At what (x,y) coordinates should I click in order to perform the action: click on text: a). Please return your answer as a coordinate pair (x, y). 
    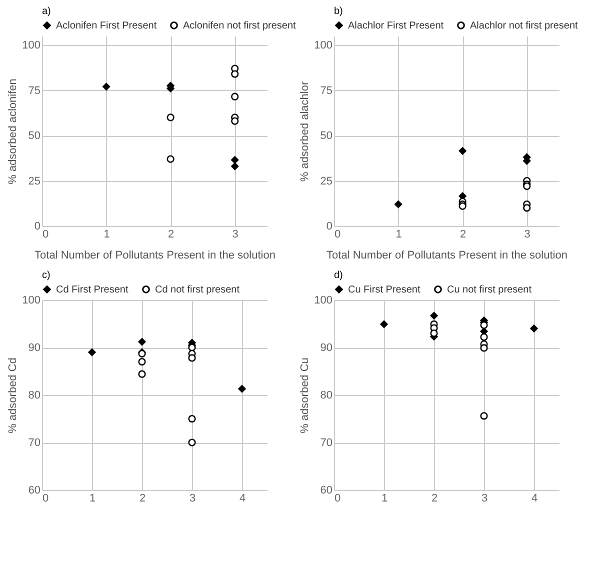
    Looking at the image, I should click on (46, 11).